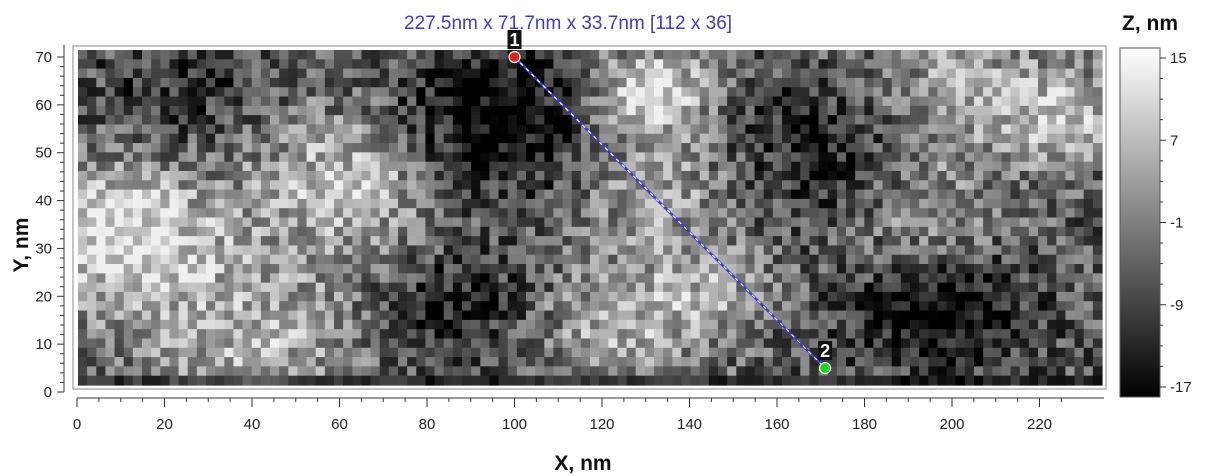  What do you see at coordinates (43, 105) in the screenshot?
I see `y-tick-label: 60` at bounding box center [43, 105].